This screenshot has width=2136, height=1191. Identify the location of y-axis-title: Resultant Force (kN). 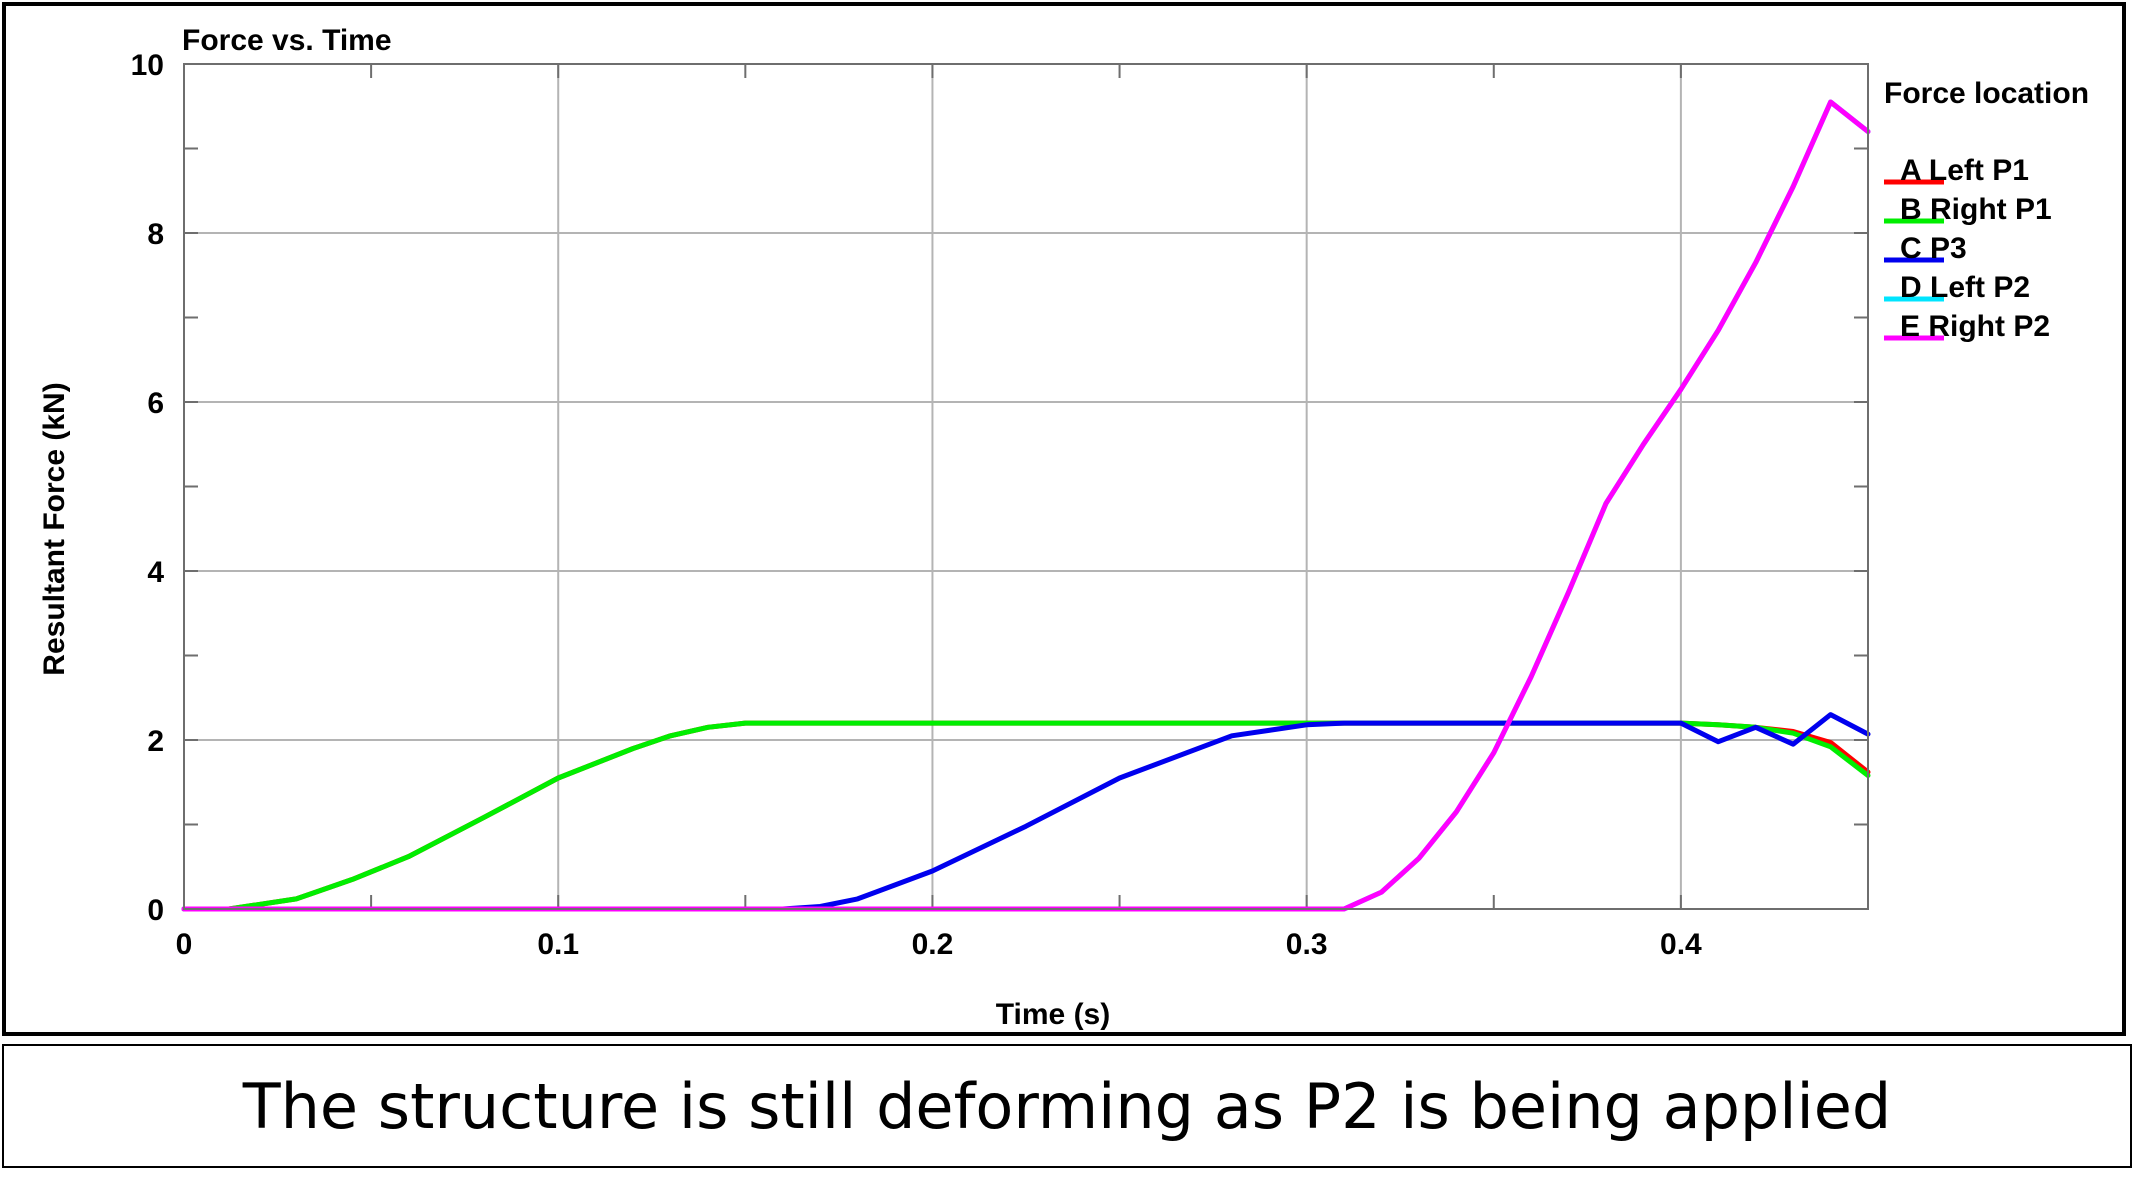
(54, 528).